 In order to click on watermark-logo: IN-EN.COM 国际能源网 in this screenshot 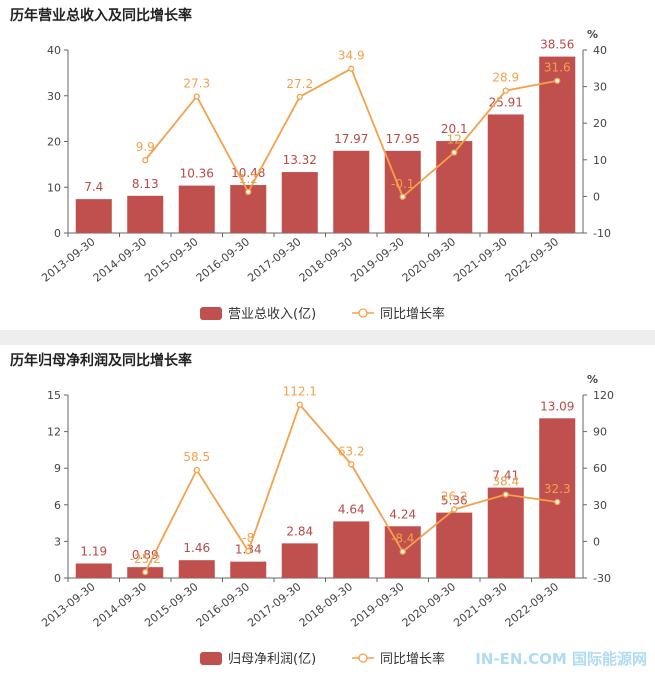, I will do `click(561, 659)`.